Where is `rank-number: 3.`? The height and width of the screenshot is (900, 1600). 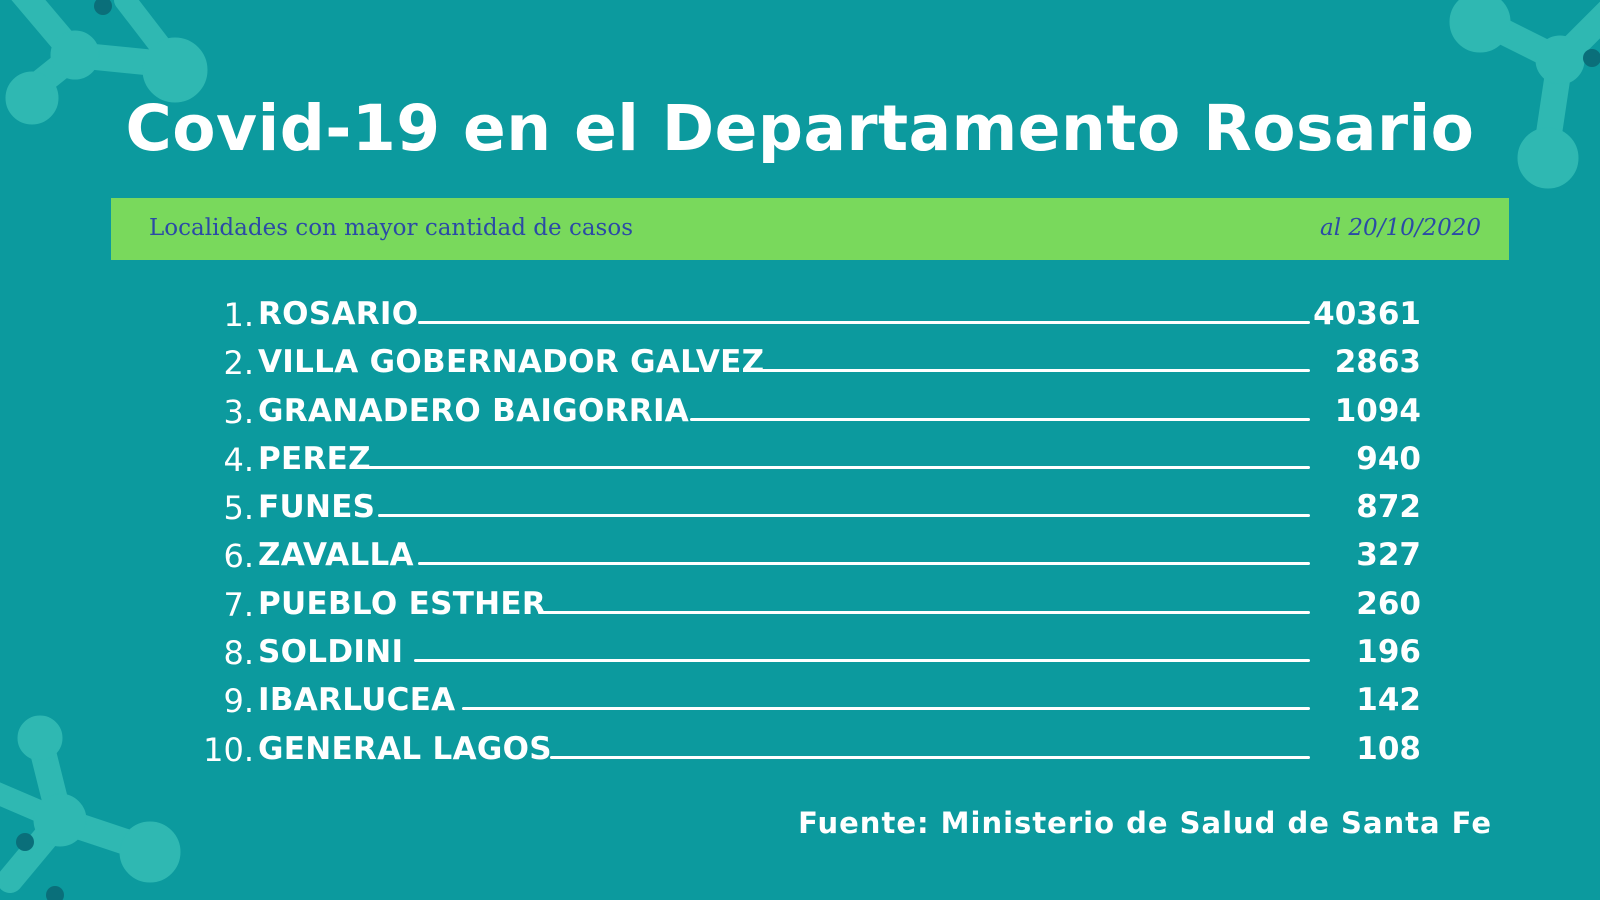
rank-number: 3. is located at coordinates (238, 411).